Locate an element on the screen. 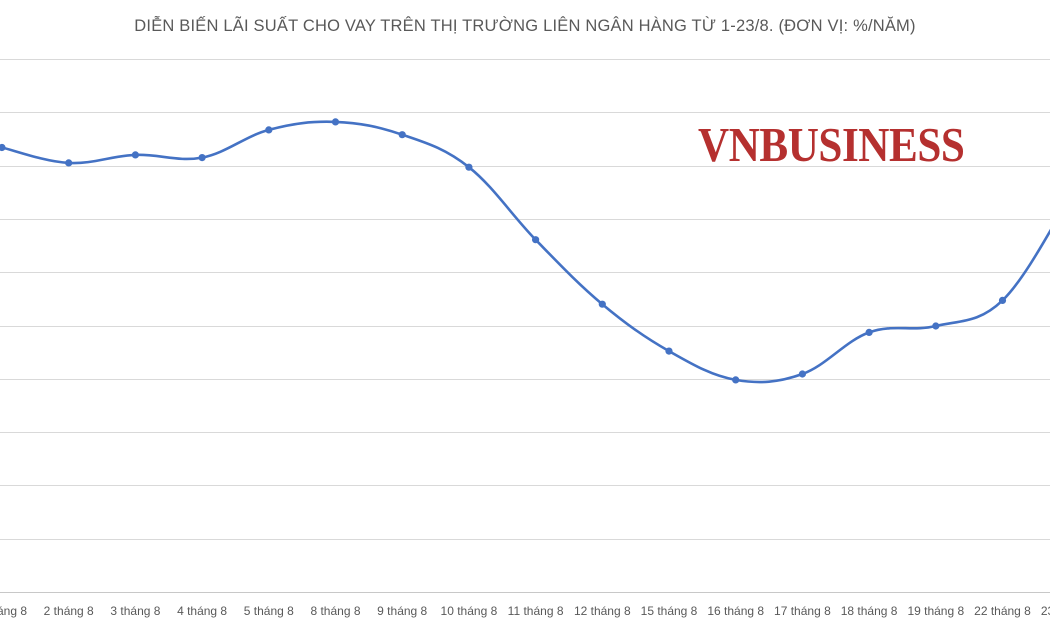 The width and height of the screenshot is (1050, 630). x-tick-label: 11 tháng 8 is located at coordinates (536, 611).